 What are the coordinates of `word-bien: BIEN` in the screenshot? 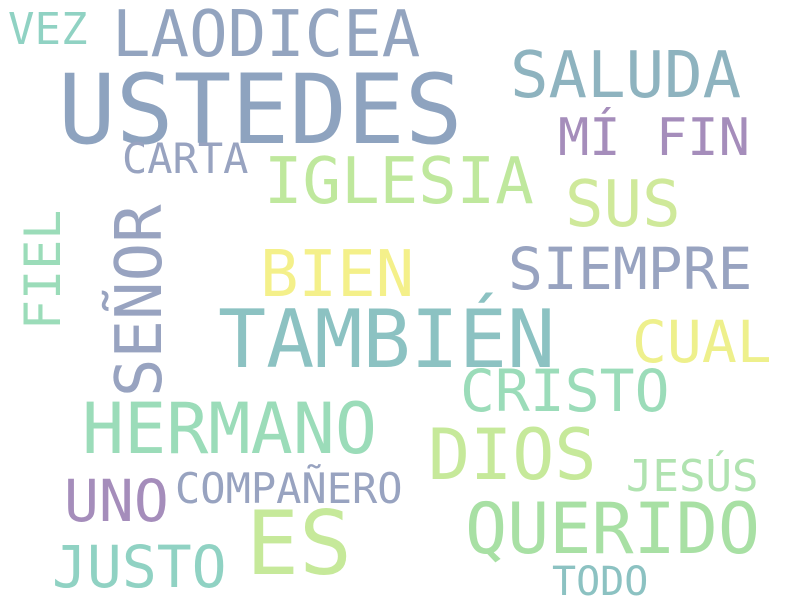 It's located at (337, 275).